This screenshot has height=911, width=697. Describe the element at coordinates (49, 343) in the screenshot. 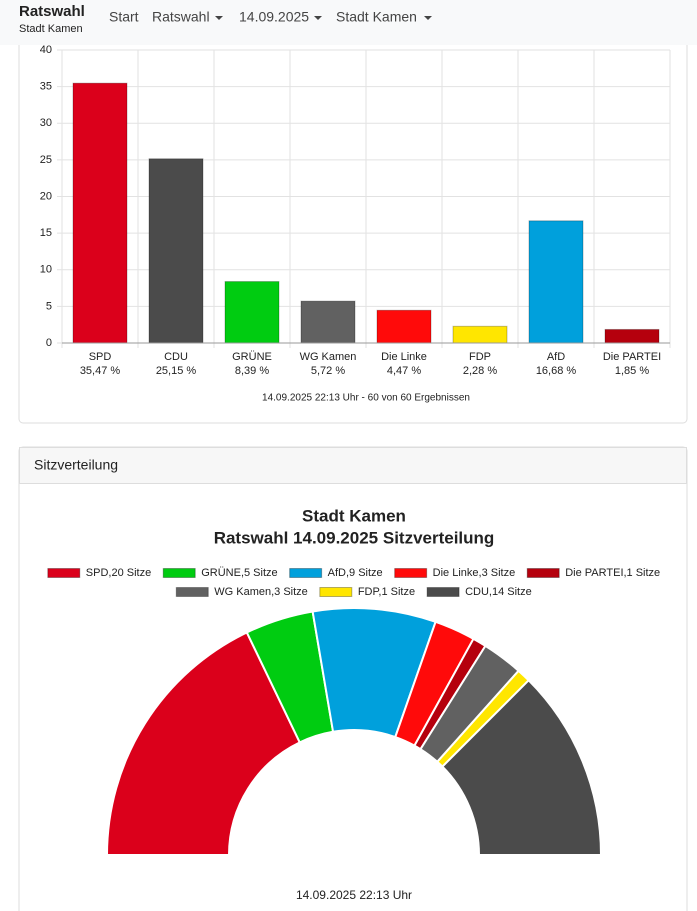

I see `y-tick-label: 0` at that location.